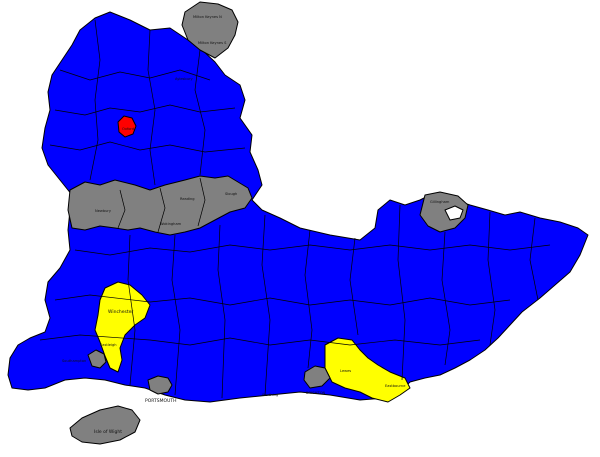 The image size is (600, 457). I want to click on southampton-grey-region, so click(97, 359).